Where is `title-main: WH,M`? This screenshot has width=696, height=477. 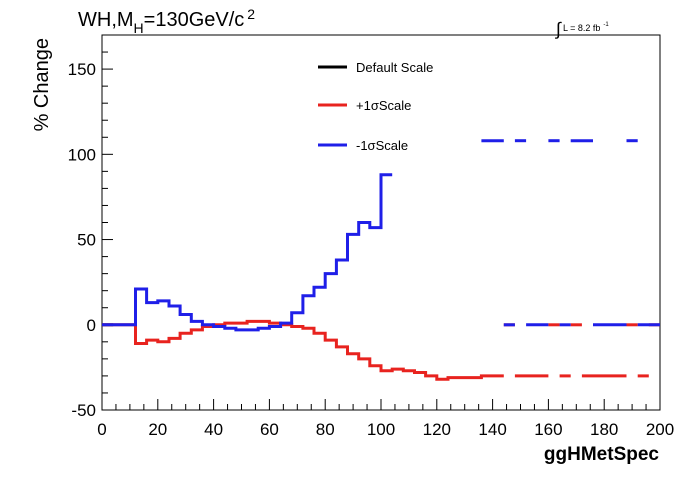 title-main: WH,M is located at coordinates (106, 20).